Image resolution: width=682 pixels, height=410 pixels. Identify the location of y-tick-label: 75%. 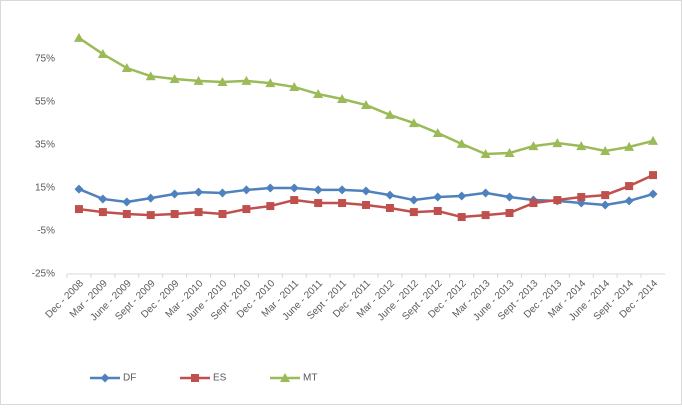
(45, 59).